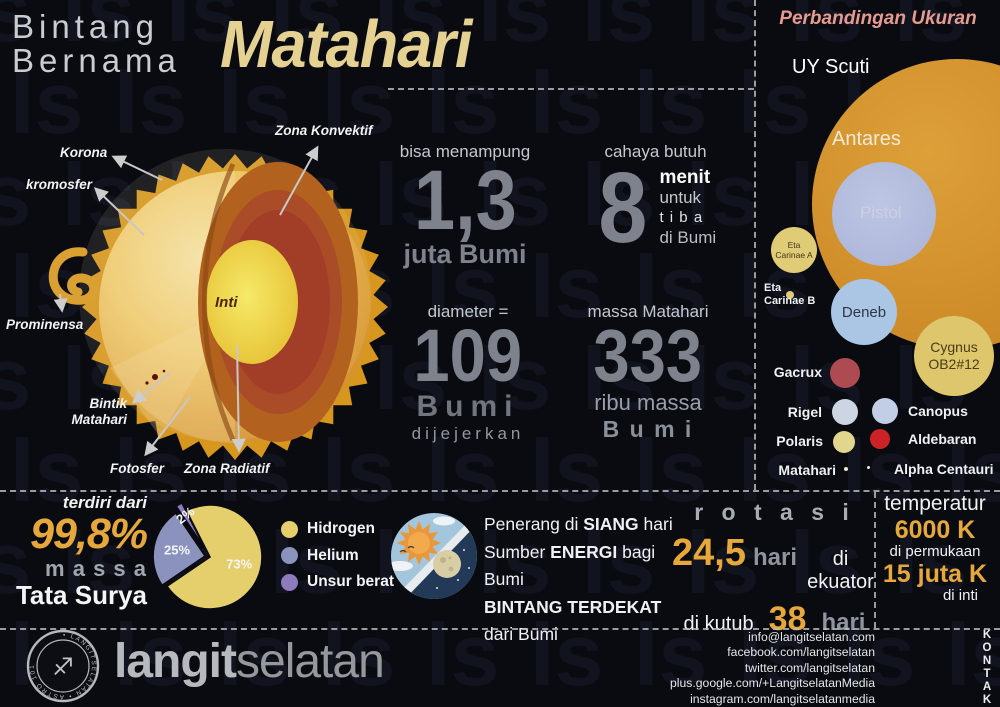 This screenshot has width=1000, height=707. What do you see at coordinates (500, 491) in the screenshot?
I see `bottom-band-divider` at bounding box center [500, 491].